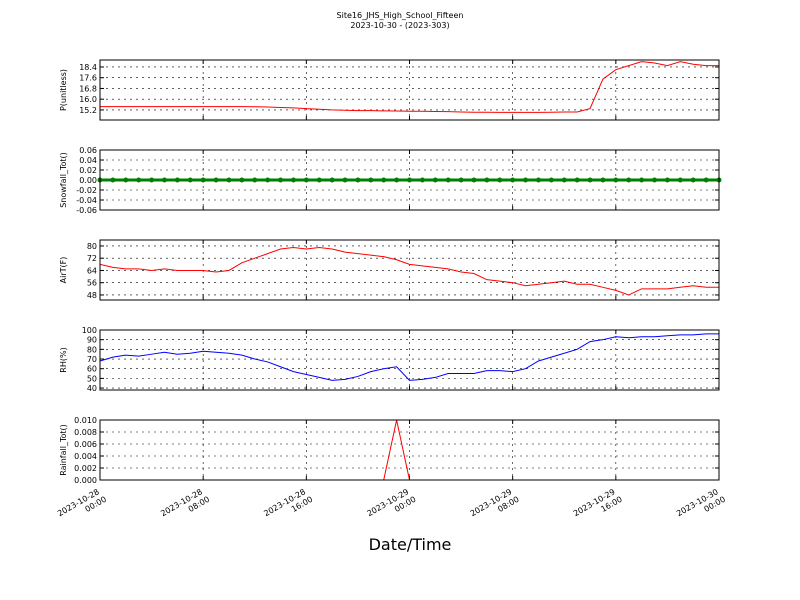 Image resolution: width=800 pixels, height=600 pixels. What do you see at coordinates (88, 88) in the screenshot?
I see `y-tick-label: 16.8` at bounding box center [88, 88].